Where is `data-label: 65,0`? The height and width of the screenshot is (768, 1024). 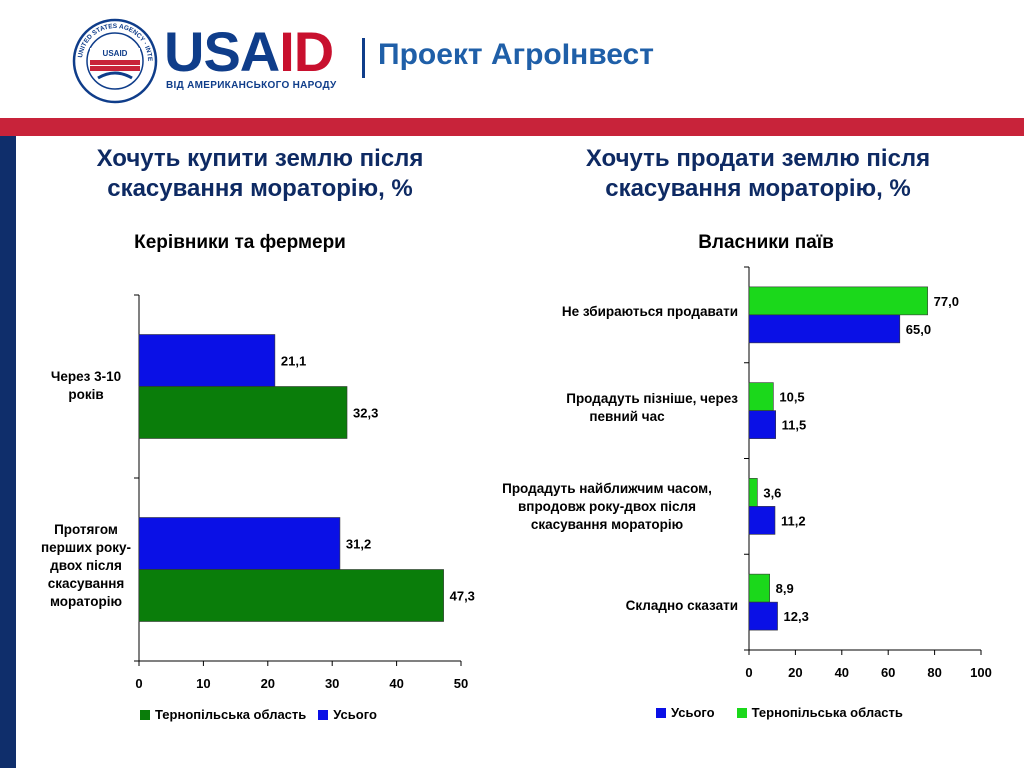 data-label: 65,0 is located at coordinates (918, 329).